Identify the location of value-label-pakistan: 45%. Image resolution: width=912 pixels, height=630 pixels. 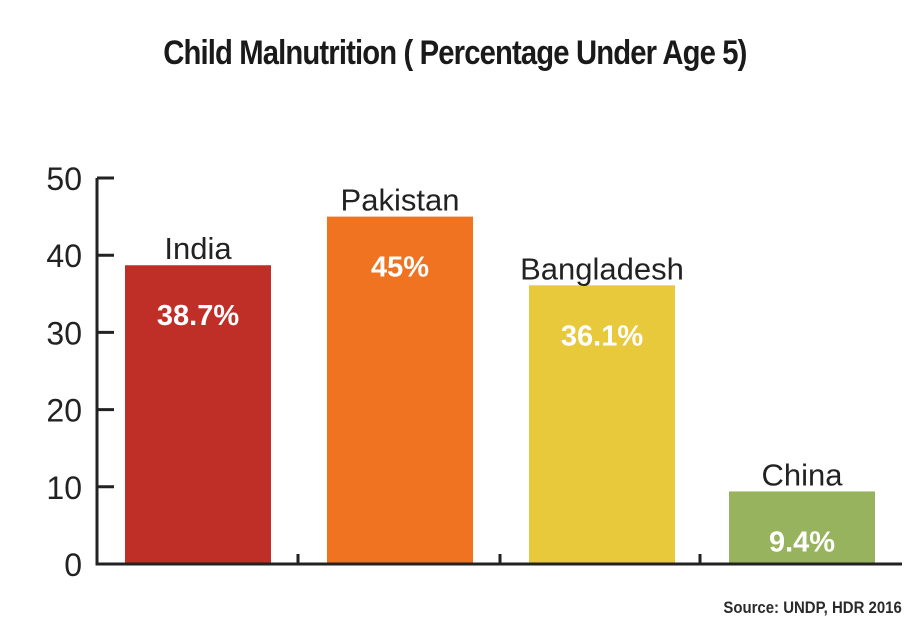
(400, 268).